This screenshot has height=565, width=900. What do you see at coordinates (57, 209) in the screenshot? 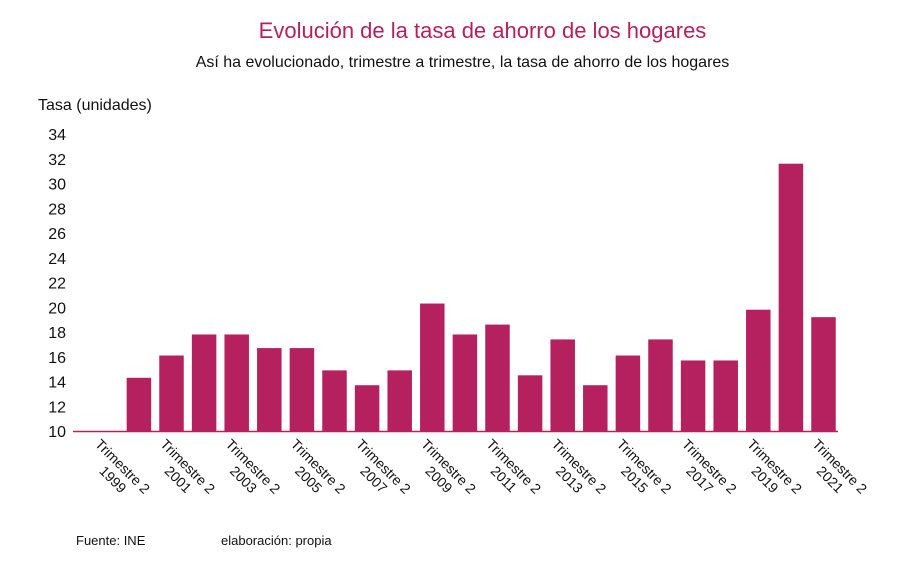
I see `y-tick-label: 28` at bounding box center [57, 209].